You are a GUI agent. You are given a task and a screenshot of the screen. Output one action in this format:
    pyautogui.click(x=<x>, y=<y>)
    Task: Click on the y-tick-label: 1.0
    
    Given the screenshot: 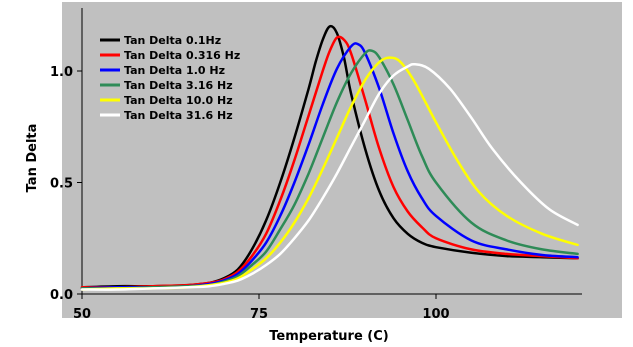 What is the action you would take?
    pyautogui.click(x=61, y=72)
    